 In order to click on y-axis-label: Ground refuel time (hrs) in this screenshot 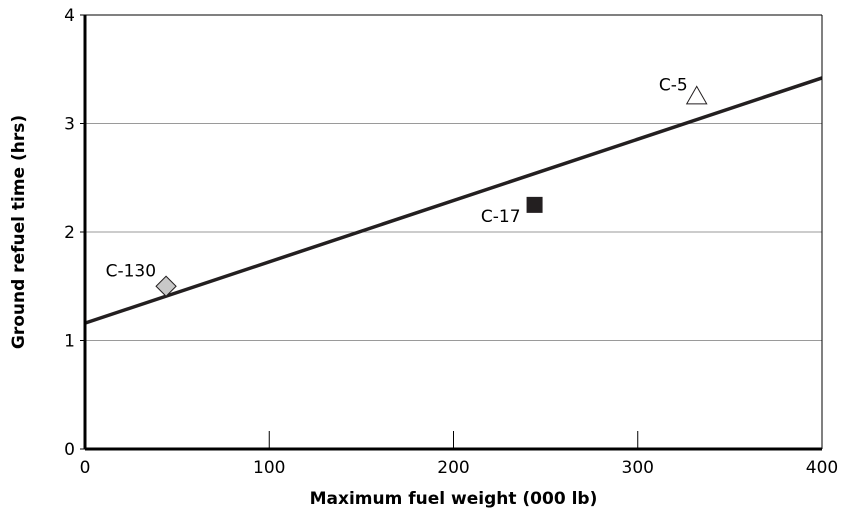, I will do `click(19, 232)`.